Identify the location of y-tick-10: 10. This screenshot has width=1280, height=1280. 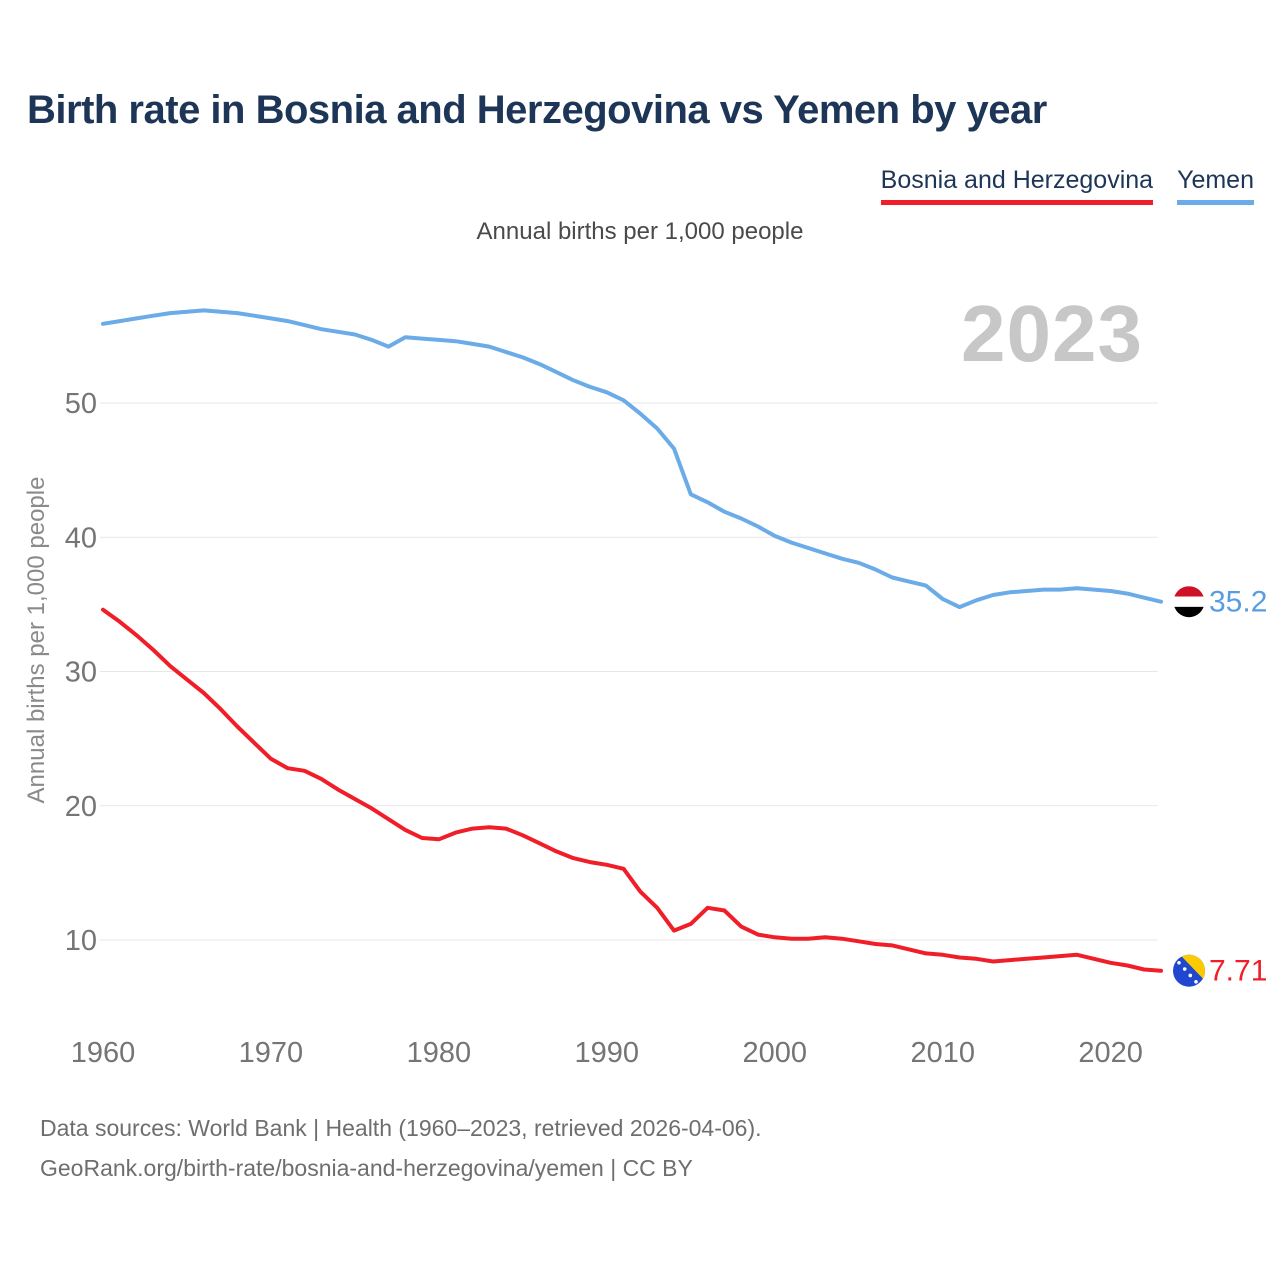
(81, 941).